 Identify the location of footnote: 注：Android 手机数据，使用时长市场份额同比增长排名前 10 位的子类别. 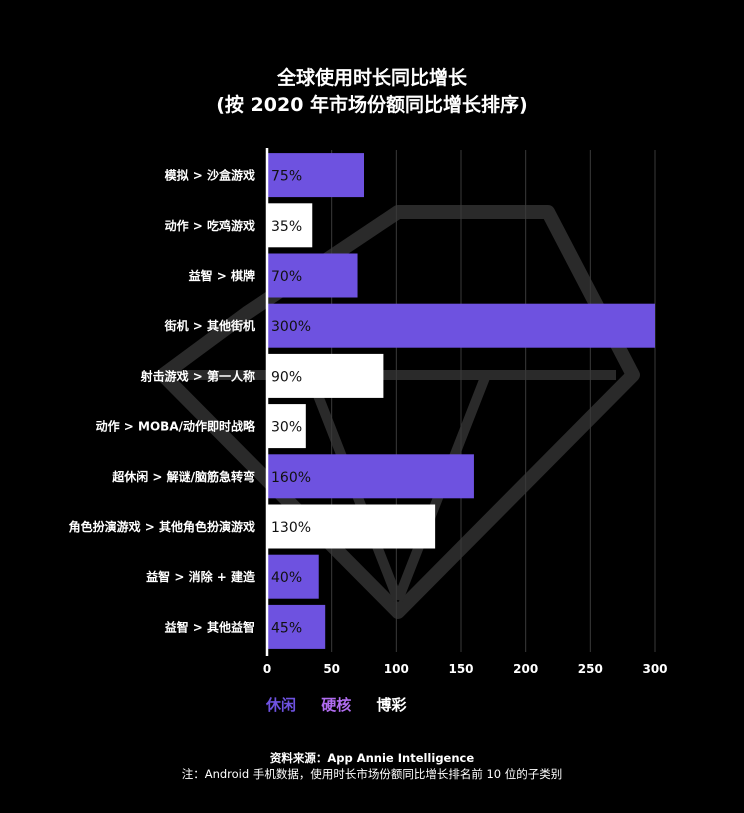
(372, 774).